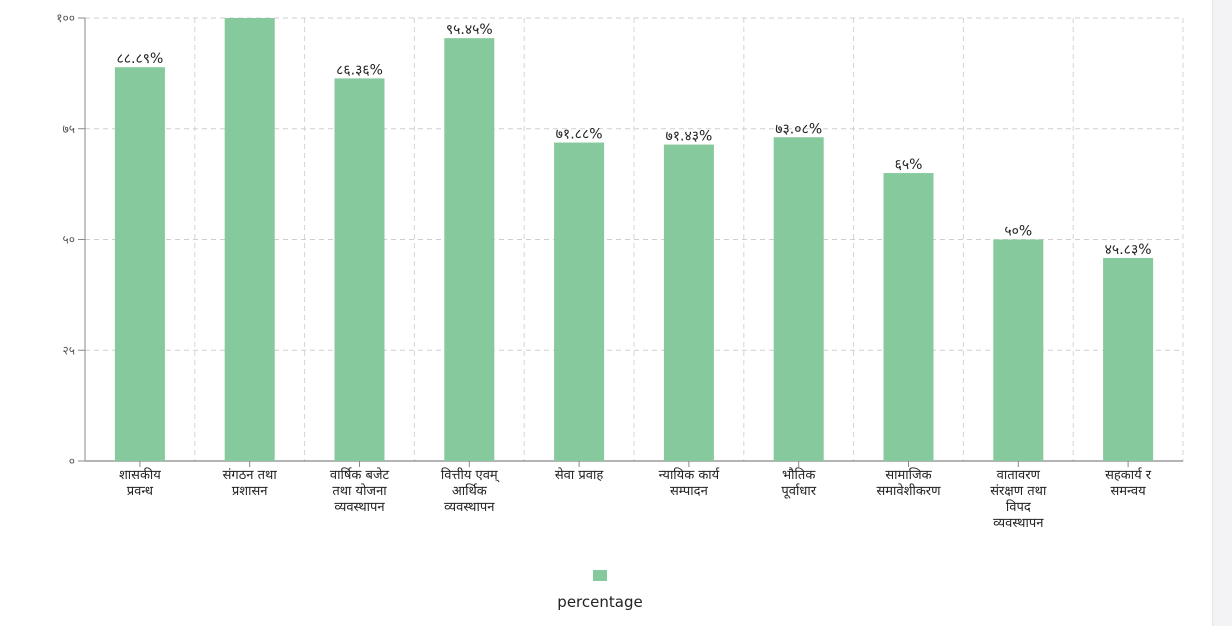  I want to click on x-category-label: न्यायिक कार्य, so click(690, 475).